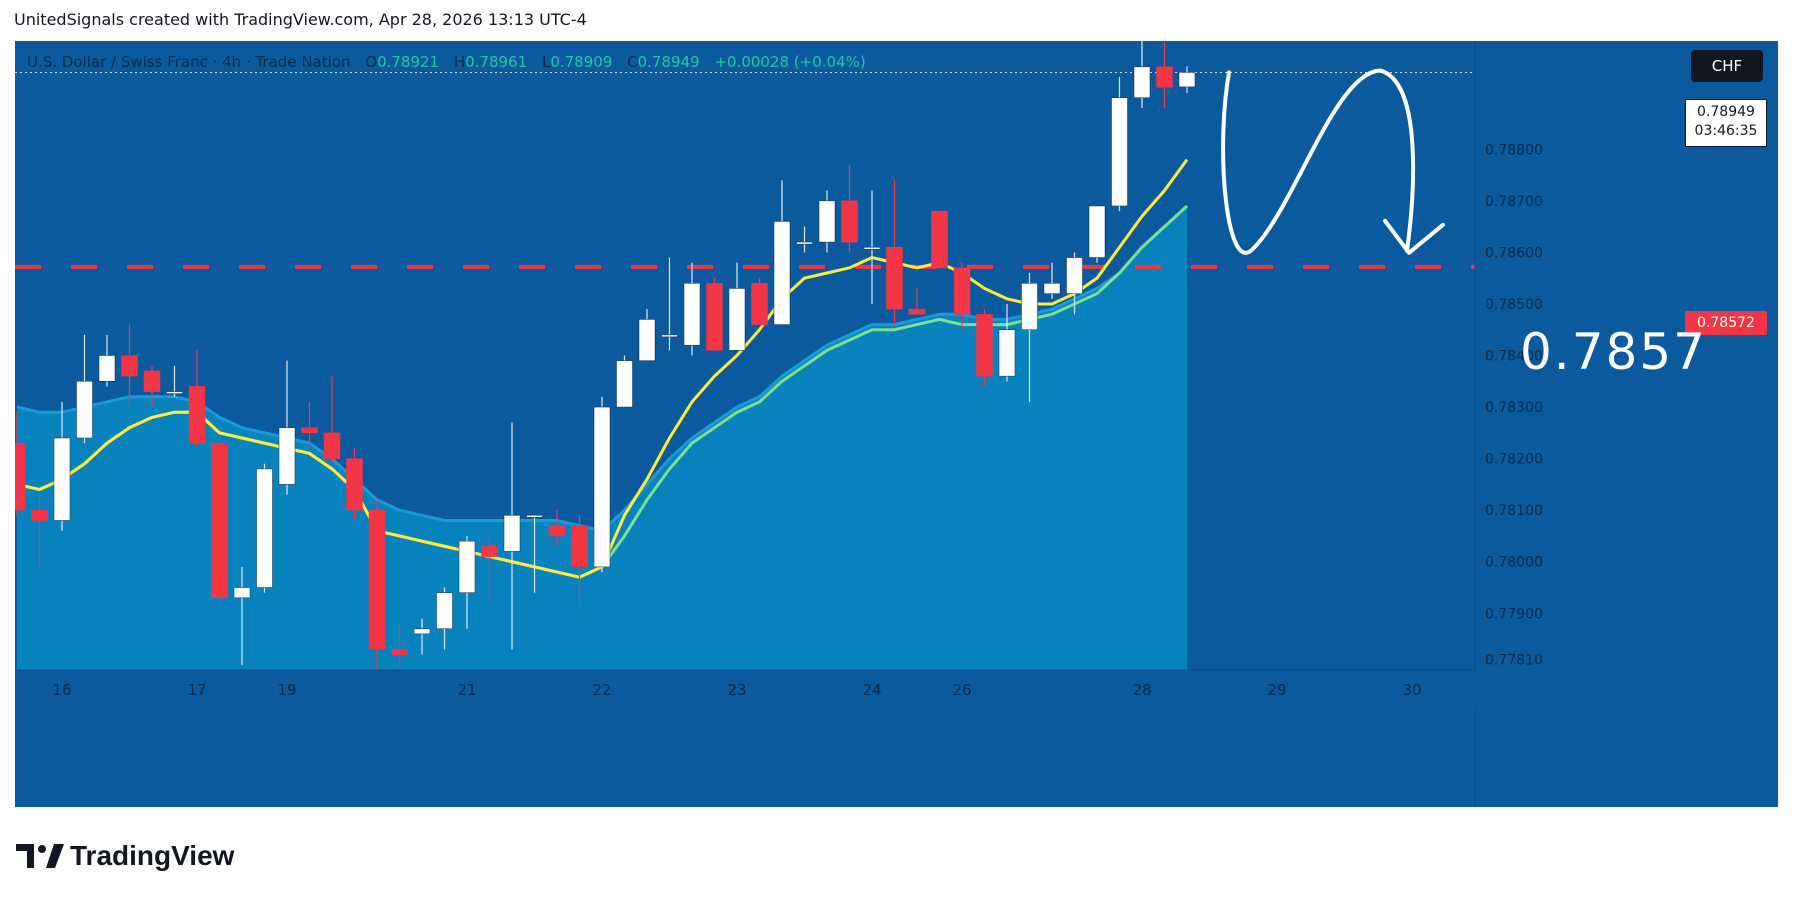 The height and width of the screenshot is (899, 1793). What do you see at coordinates (736, 690) in the screenshot?
I see `time-axis-tick: 23` at bounding box center [736, 690].